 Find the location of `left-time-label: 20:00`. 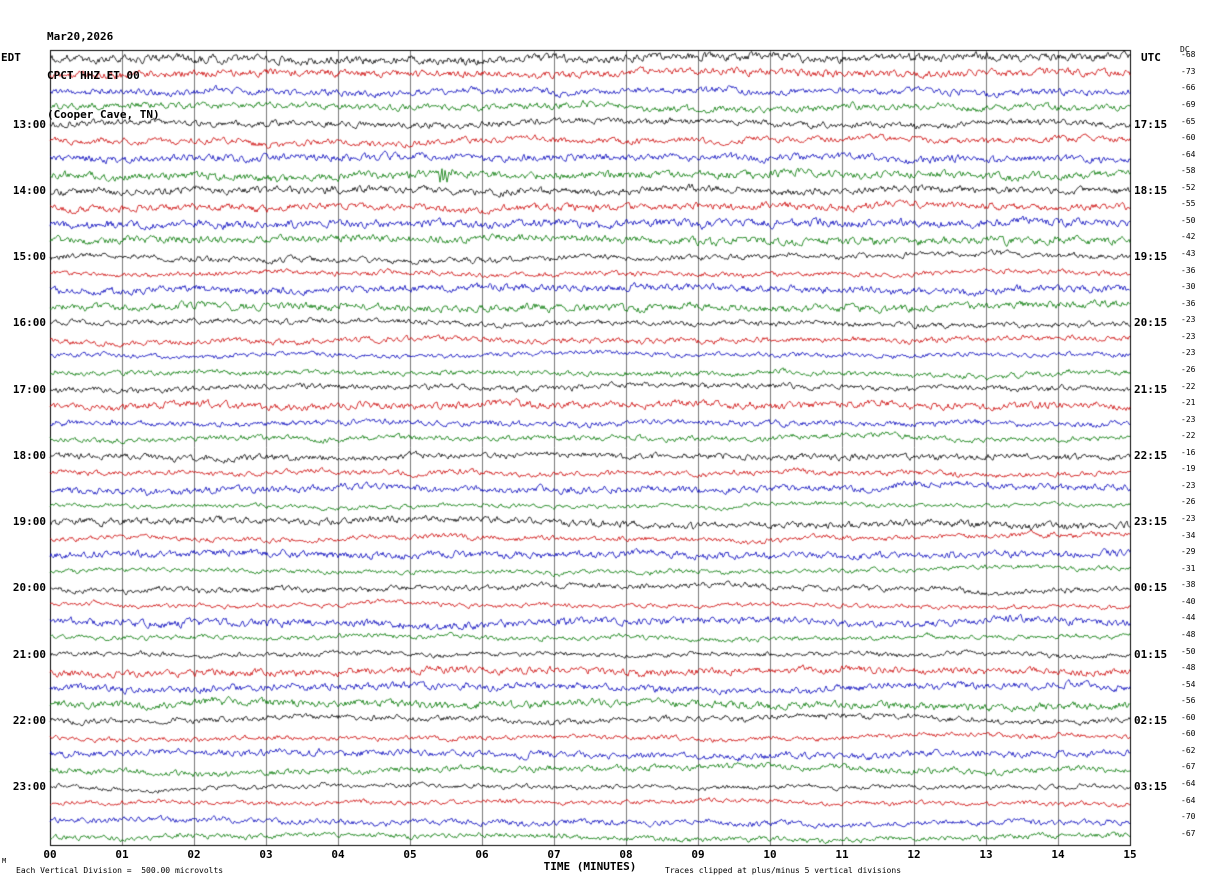

left-time-label: 20:00 is located at coordinates (29, 588).